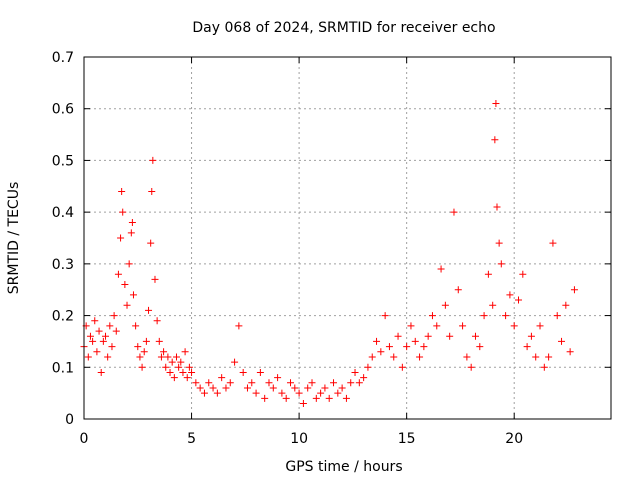 This screenshot has height=480, width=640. Describe the element at coordinates (343, 467) in the screenshot. I see `x-axis-title: GPS time / hours` at that location.